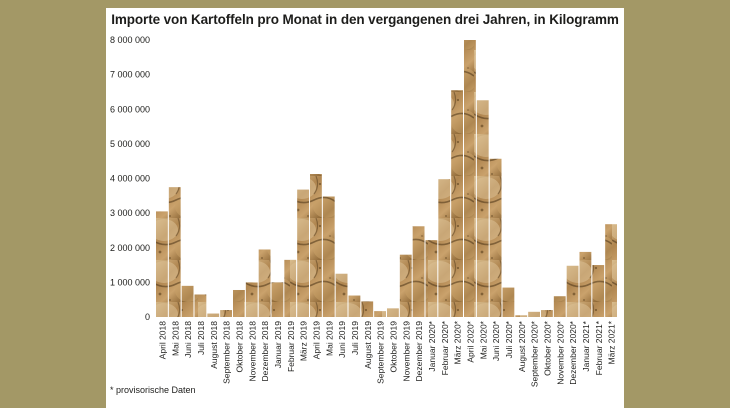 The width and height of the screenshot is (730, 408). Describe the element at coordinates (130, 109) in the screenshot. I see `y-tick-label: 6 000 000` at that location.